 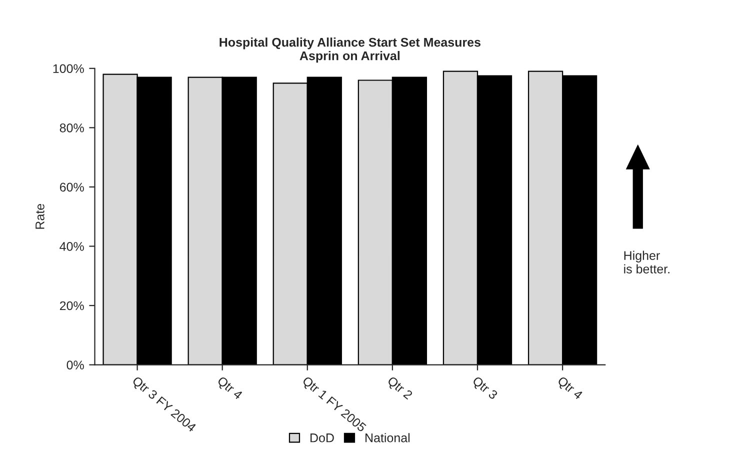 I want to click on x-tick-label: Qtr 3, so click(x=484, y=389).